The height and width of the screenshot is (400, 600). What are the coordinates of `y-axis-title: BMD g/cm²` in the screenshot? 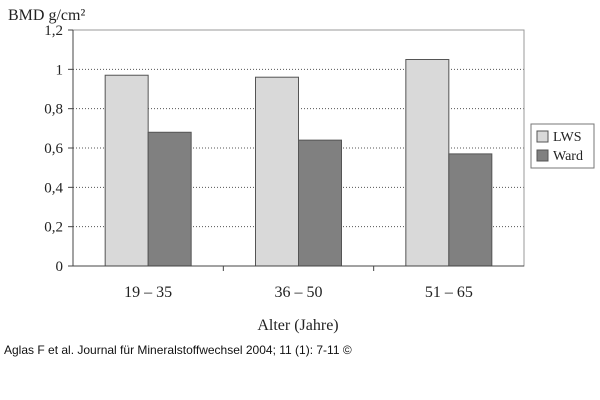 It's located at (46, 15).